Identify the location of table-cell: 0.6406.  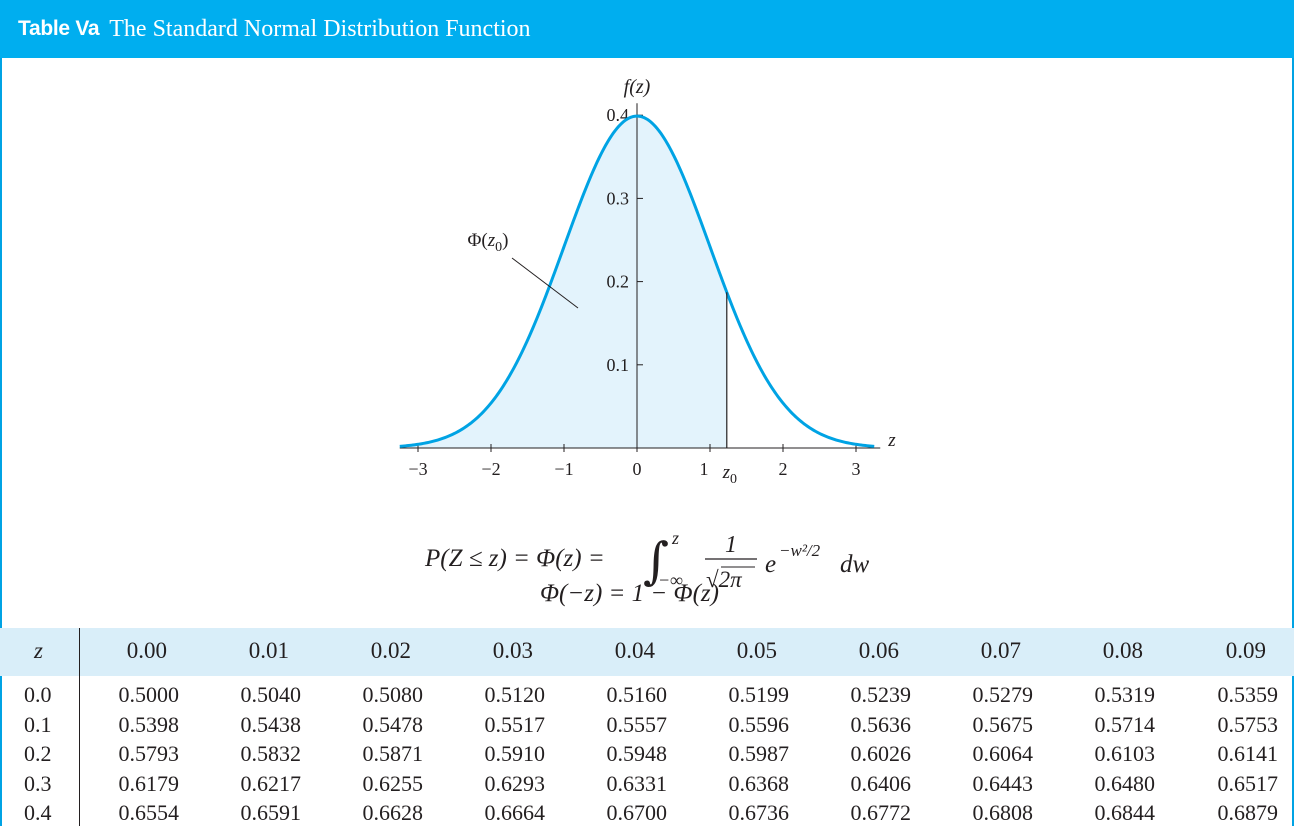
(881, 783).